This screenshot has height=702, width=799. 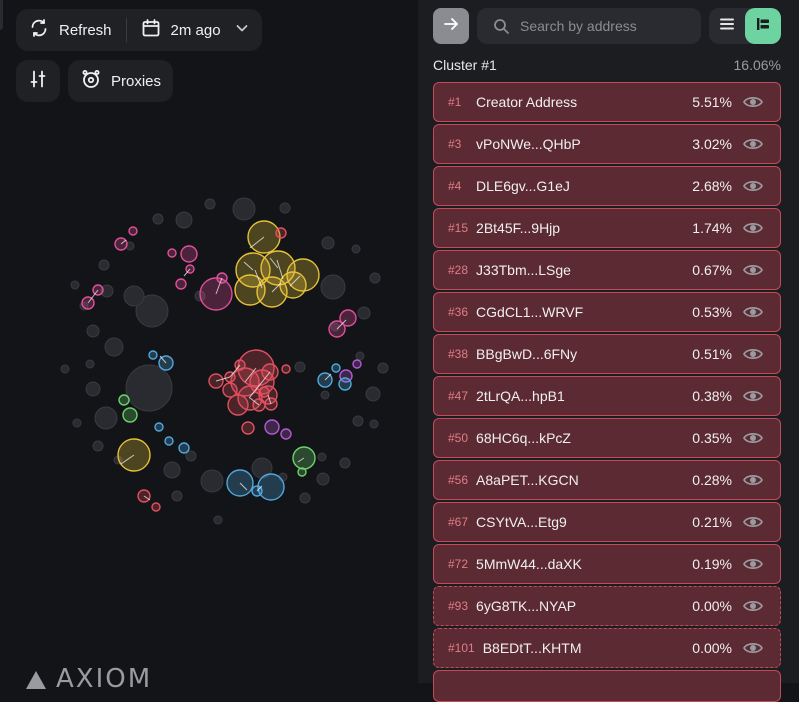 I want to click on holder-row: #15 2Bt45F...9Hjp 1.74%, so click(x=607, y=228).